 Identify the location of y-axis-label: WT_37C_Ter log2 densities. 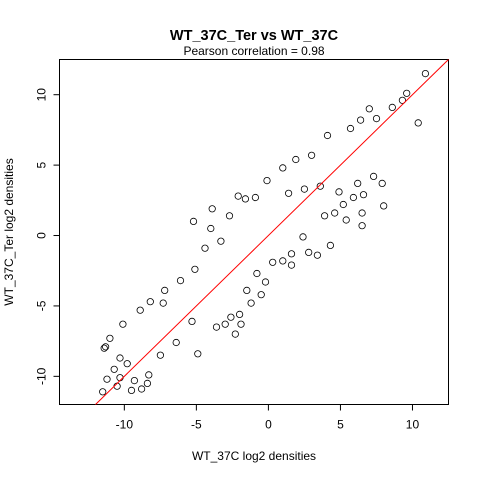
(9, 231).